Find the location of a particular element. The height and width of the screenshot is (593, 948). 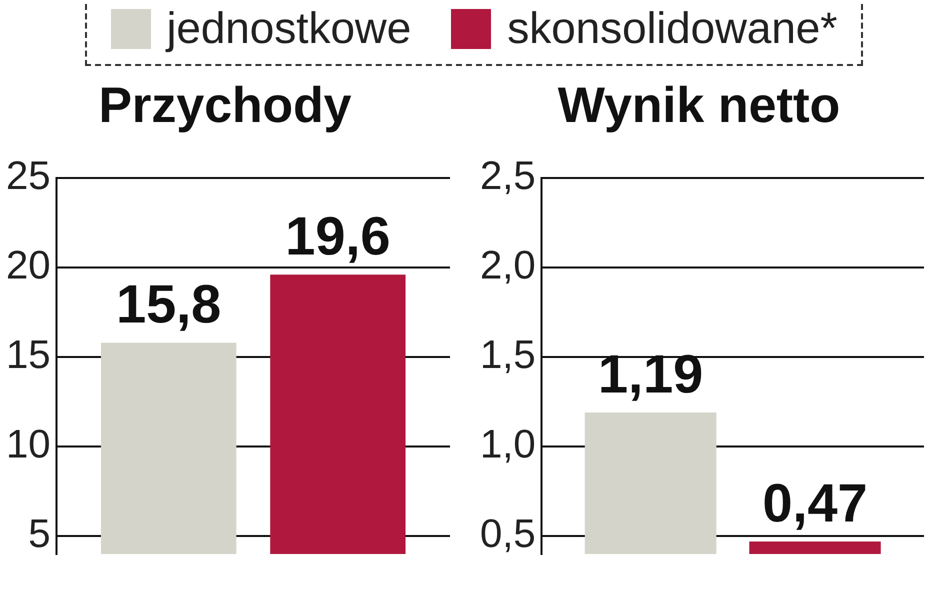

y-tick-label: 2,0 is located at coordinates (508, 266).